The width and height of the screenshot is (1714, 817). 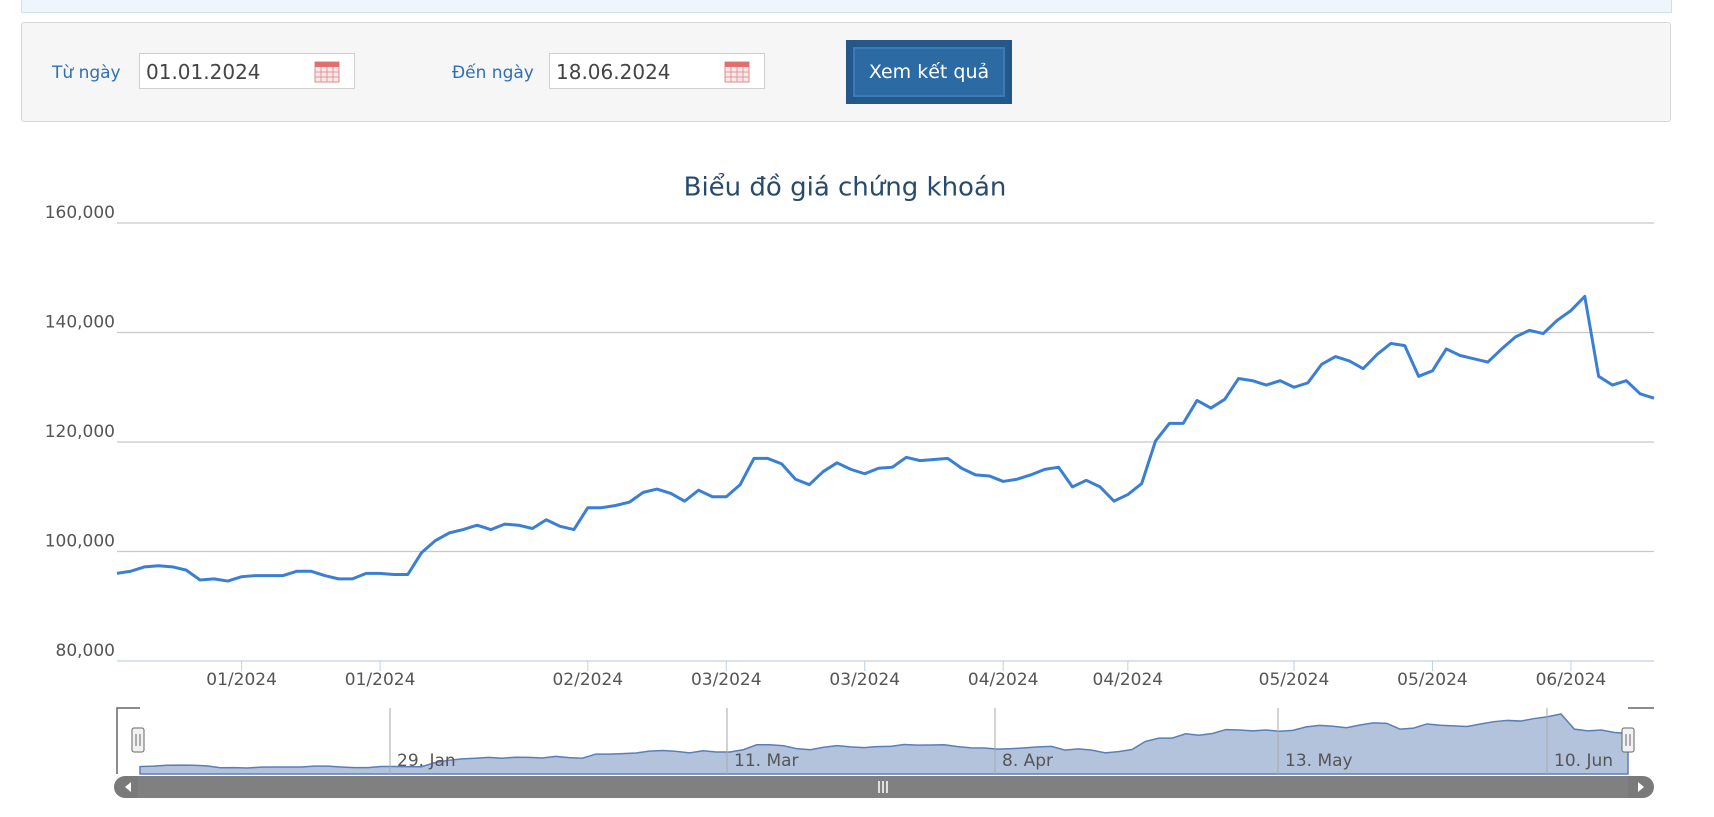 I want to click on navigator-area, so click(x=884, y=744).